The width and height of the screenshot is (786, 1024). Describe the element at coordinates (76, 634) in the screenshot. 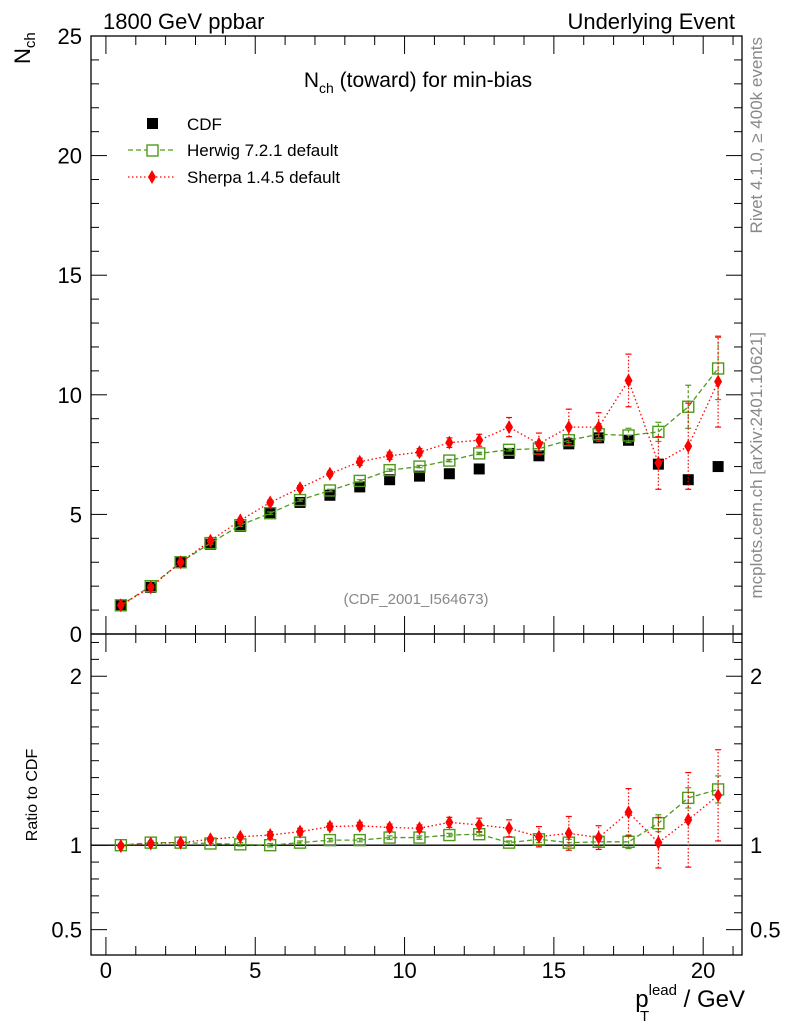

I see `main-y-tick-label: 0` at that location.